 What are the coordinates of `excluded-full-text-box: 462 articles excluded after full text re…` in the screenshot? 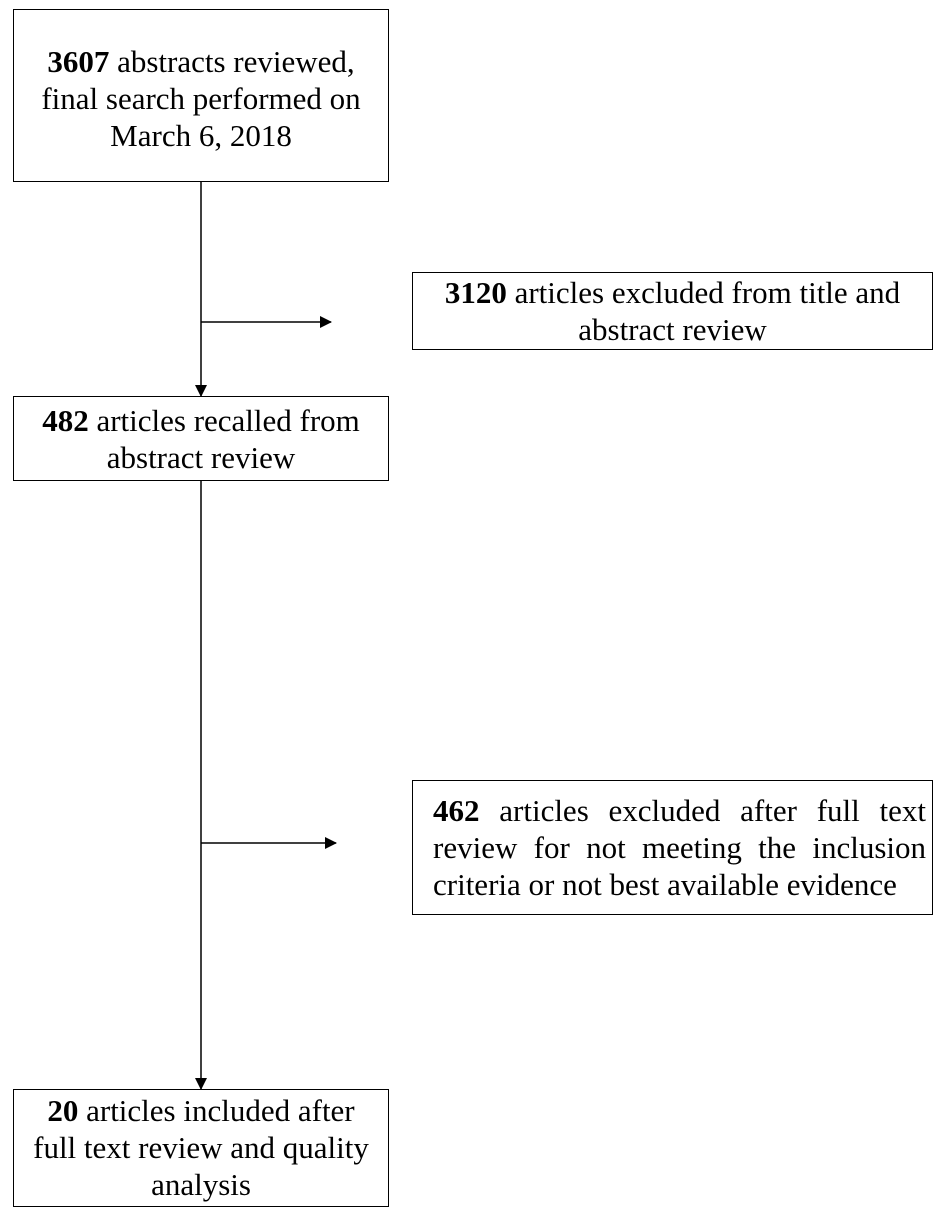 It's located at (672, 847).